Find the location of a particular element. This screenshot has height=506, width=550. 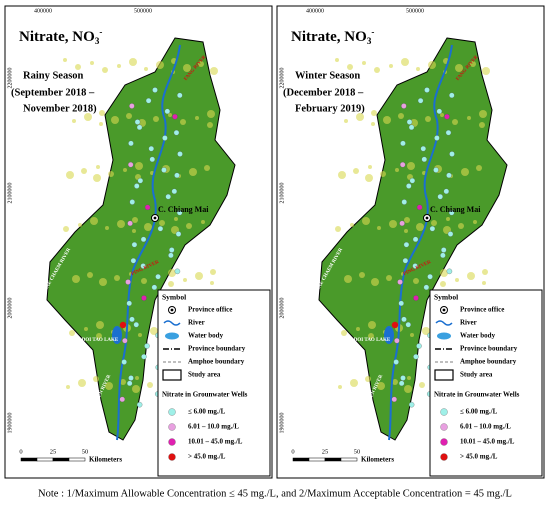

period-label: February 2019) is located at coordinates (330, 108).